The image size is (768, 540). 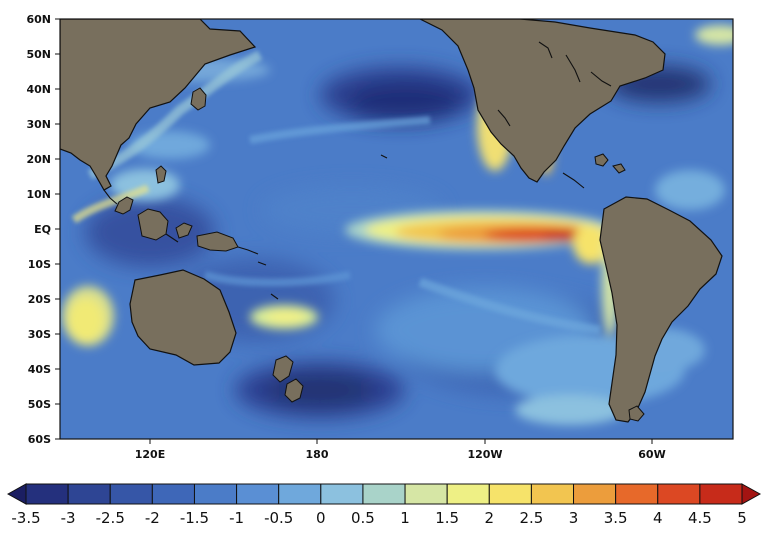 What do you see at coordinates (110, 518) in the screenshot?
I see `colorbar-tick-label: -2.5` at bounding box center [110, 518].